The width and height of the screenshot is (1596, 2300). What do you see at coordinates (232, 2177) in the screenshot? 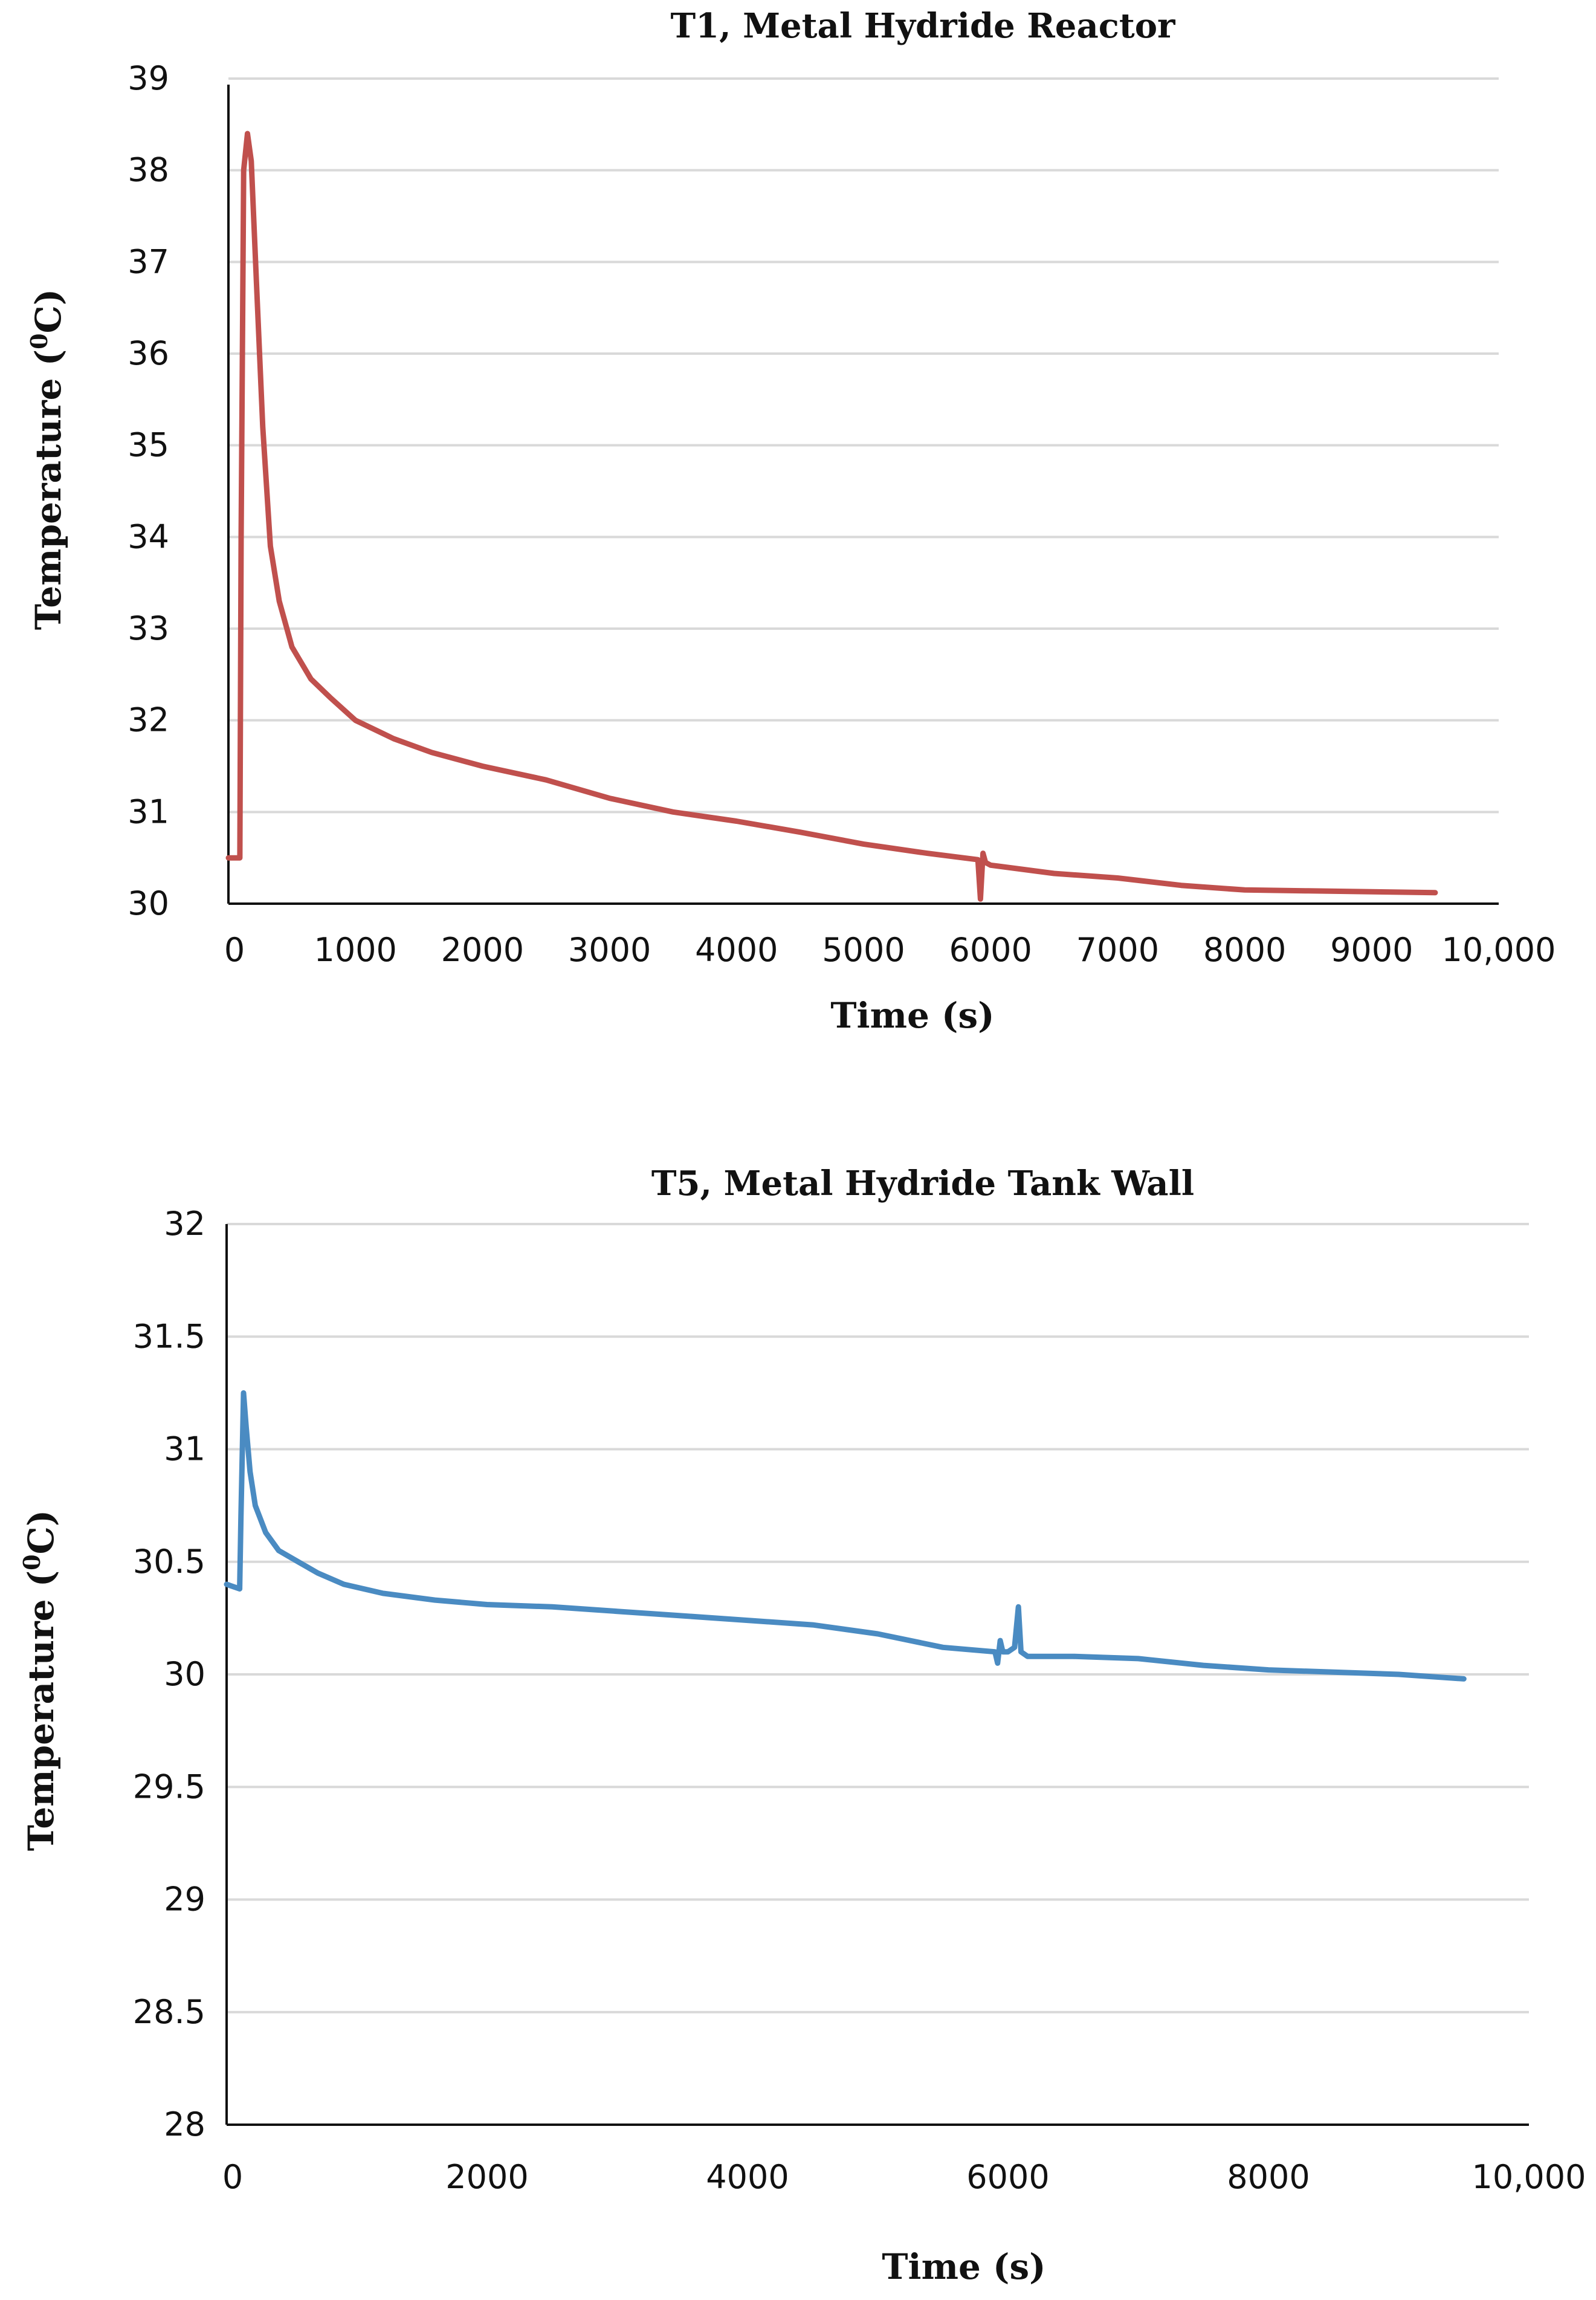
I see `chart-t5-x-tick-0: 0` at bounding box center [232, 2177].